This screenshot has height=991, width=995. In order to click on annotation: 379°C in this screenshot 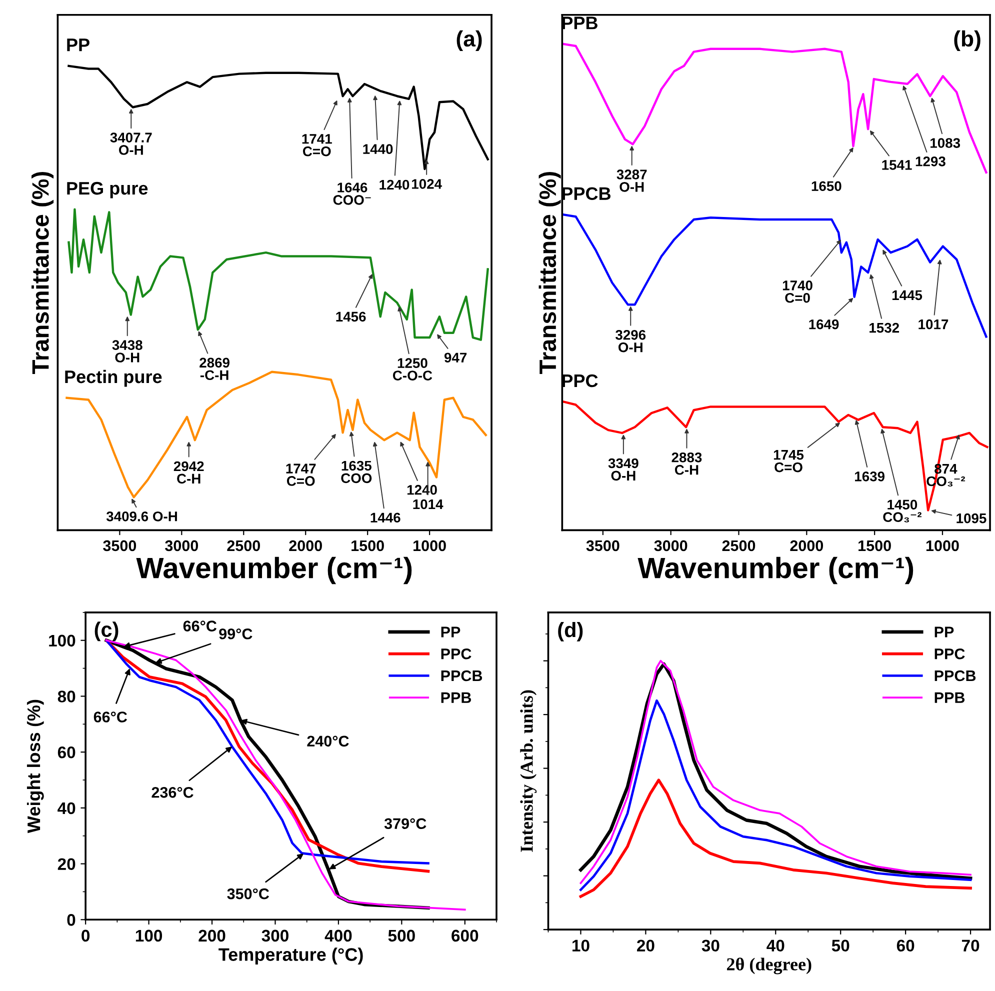, I will do `click(405, 824)`.